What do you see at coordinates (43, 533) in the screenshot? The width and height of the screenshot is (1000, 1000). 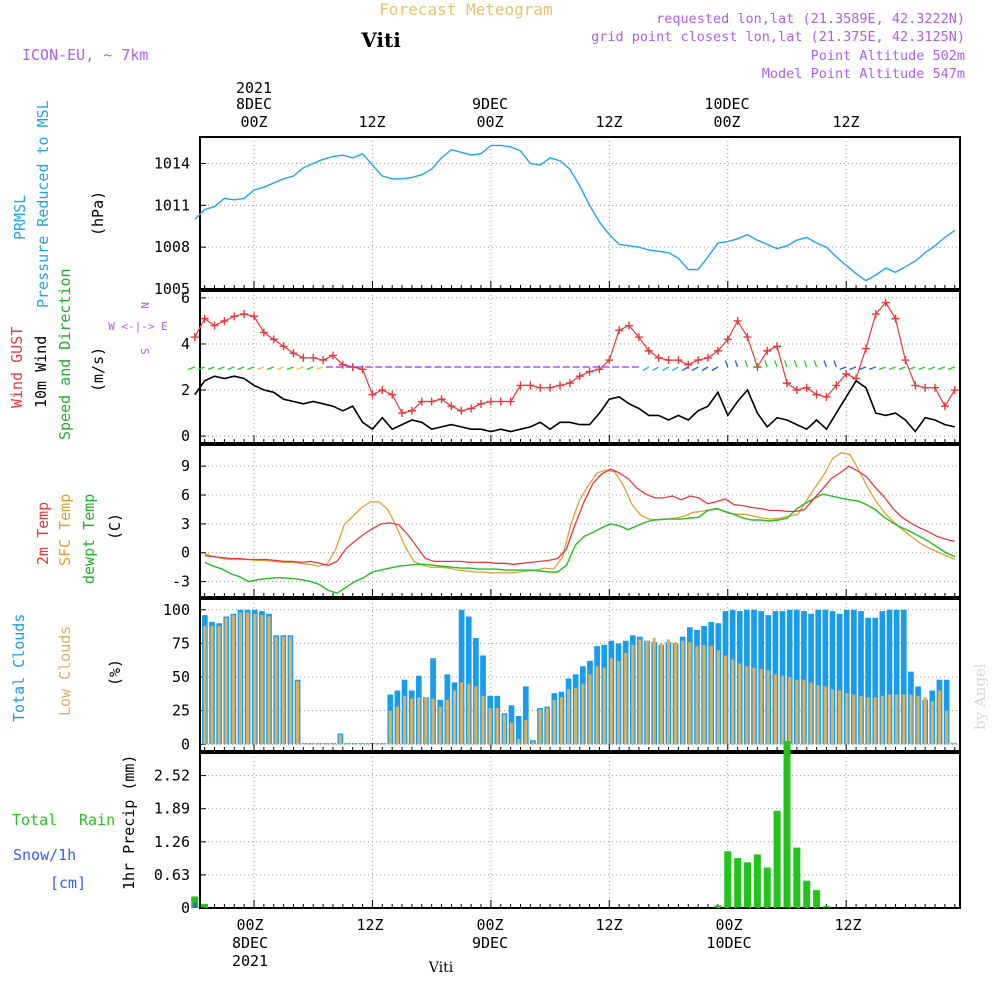 I see `temp-2m-label: 2m Temp` at bounding box center [43, 533].